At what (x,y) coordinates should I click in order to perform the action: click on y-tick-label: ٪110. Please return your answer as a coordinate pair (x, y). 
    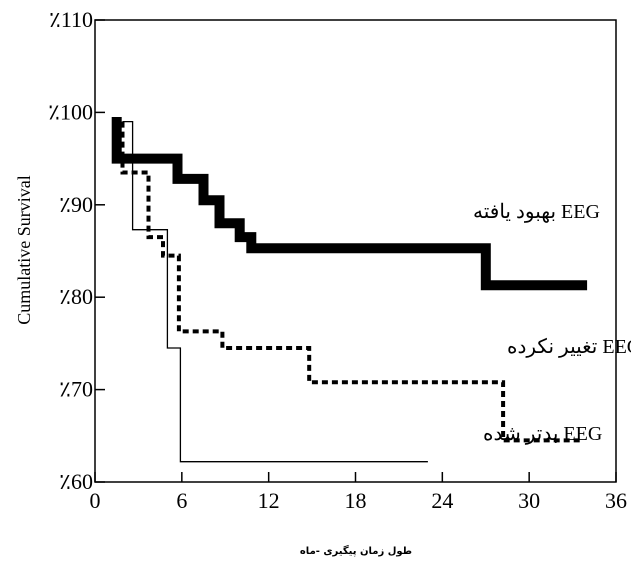
    Looking at the image, I should click on (71, 19).